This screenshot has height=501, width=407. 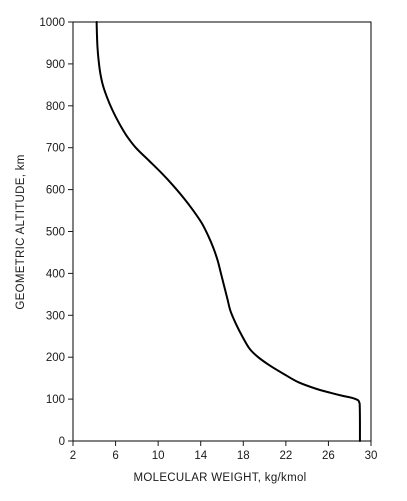 I want to click on y-tick-label: 1000, so click(x=52, y=23).